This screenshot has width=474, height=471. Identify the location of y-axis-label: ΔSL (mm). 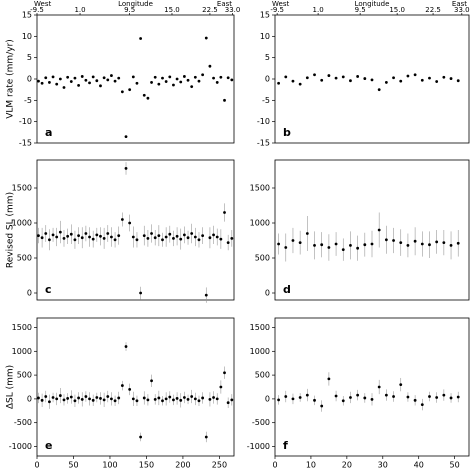
(11, 387).